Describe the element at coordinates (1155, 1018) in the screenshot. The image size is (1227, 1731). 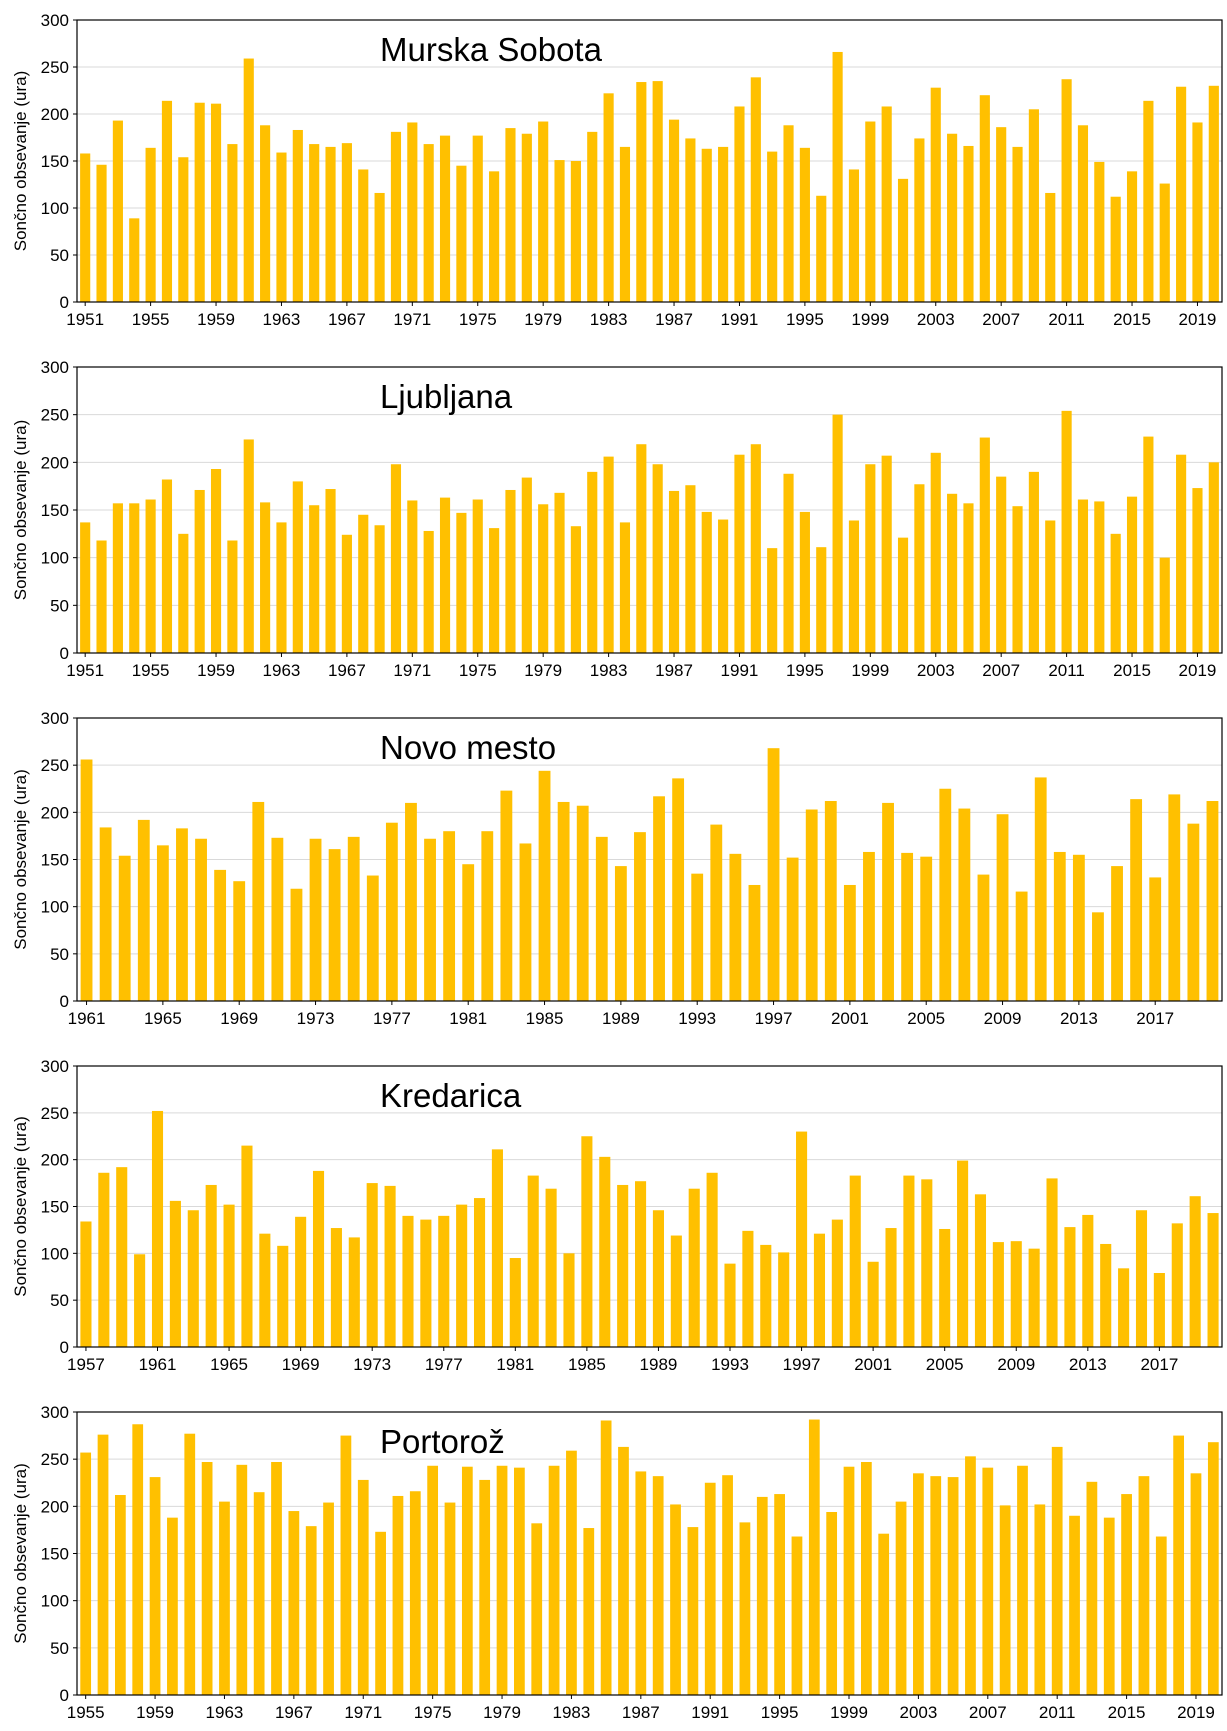
I see `x-tick-label: 2017` at that location.